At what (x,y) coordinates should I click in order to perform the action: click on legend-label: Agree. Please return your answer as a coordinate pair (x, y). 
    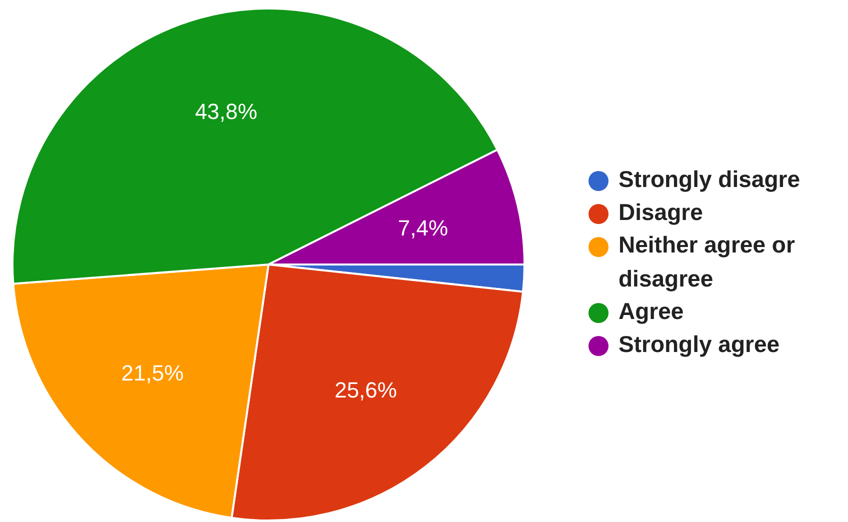
    Looking at the image, I should click on (651, 311).